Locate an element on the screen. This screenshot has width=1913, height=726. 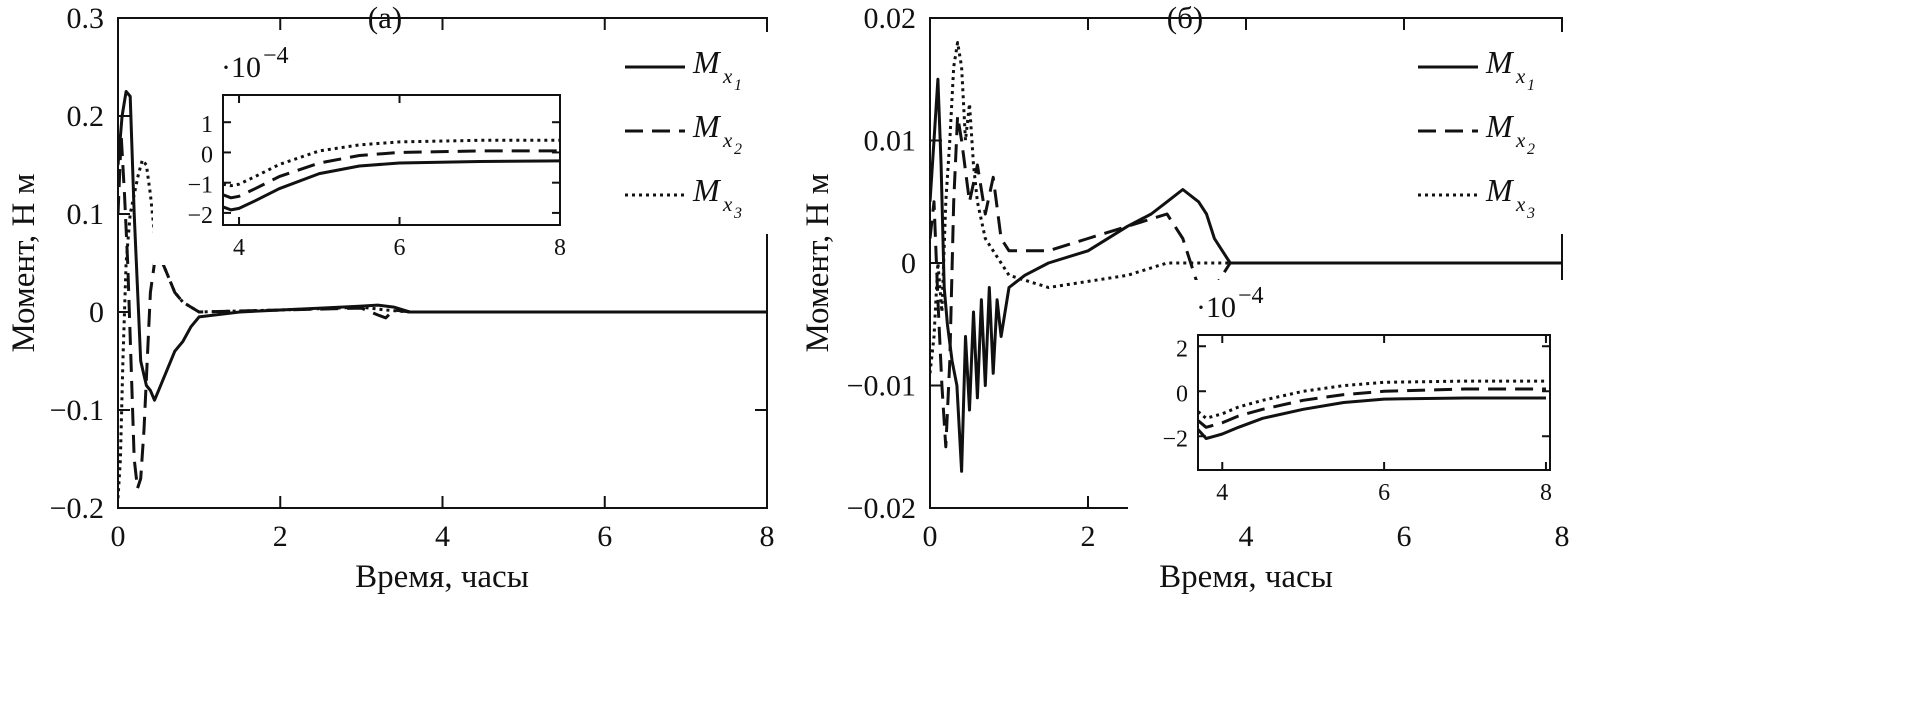
panel-2-ylabel: Момент, Н м is located at coordinates (818, 262).